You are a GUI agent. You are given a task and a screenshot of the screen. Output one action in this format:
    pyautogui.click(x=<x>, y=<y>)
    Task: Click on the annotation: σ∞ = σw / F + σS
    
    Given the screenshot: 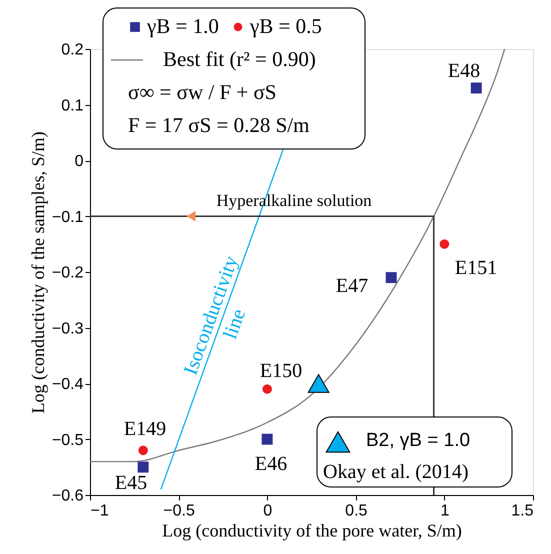 What is the action you would take?
    pyautogui.click(x=202, y=92)
    